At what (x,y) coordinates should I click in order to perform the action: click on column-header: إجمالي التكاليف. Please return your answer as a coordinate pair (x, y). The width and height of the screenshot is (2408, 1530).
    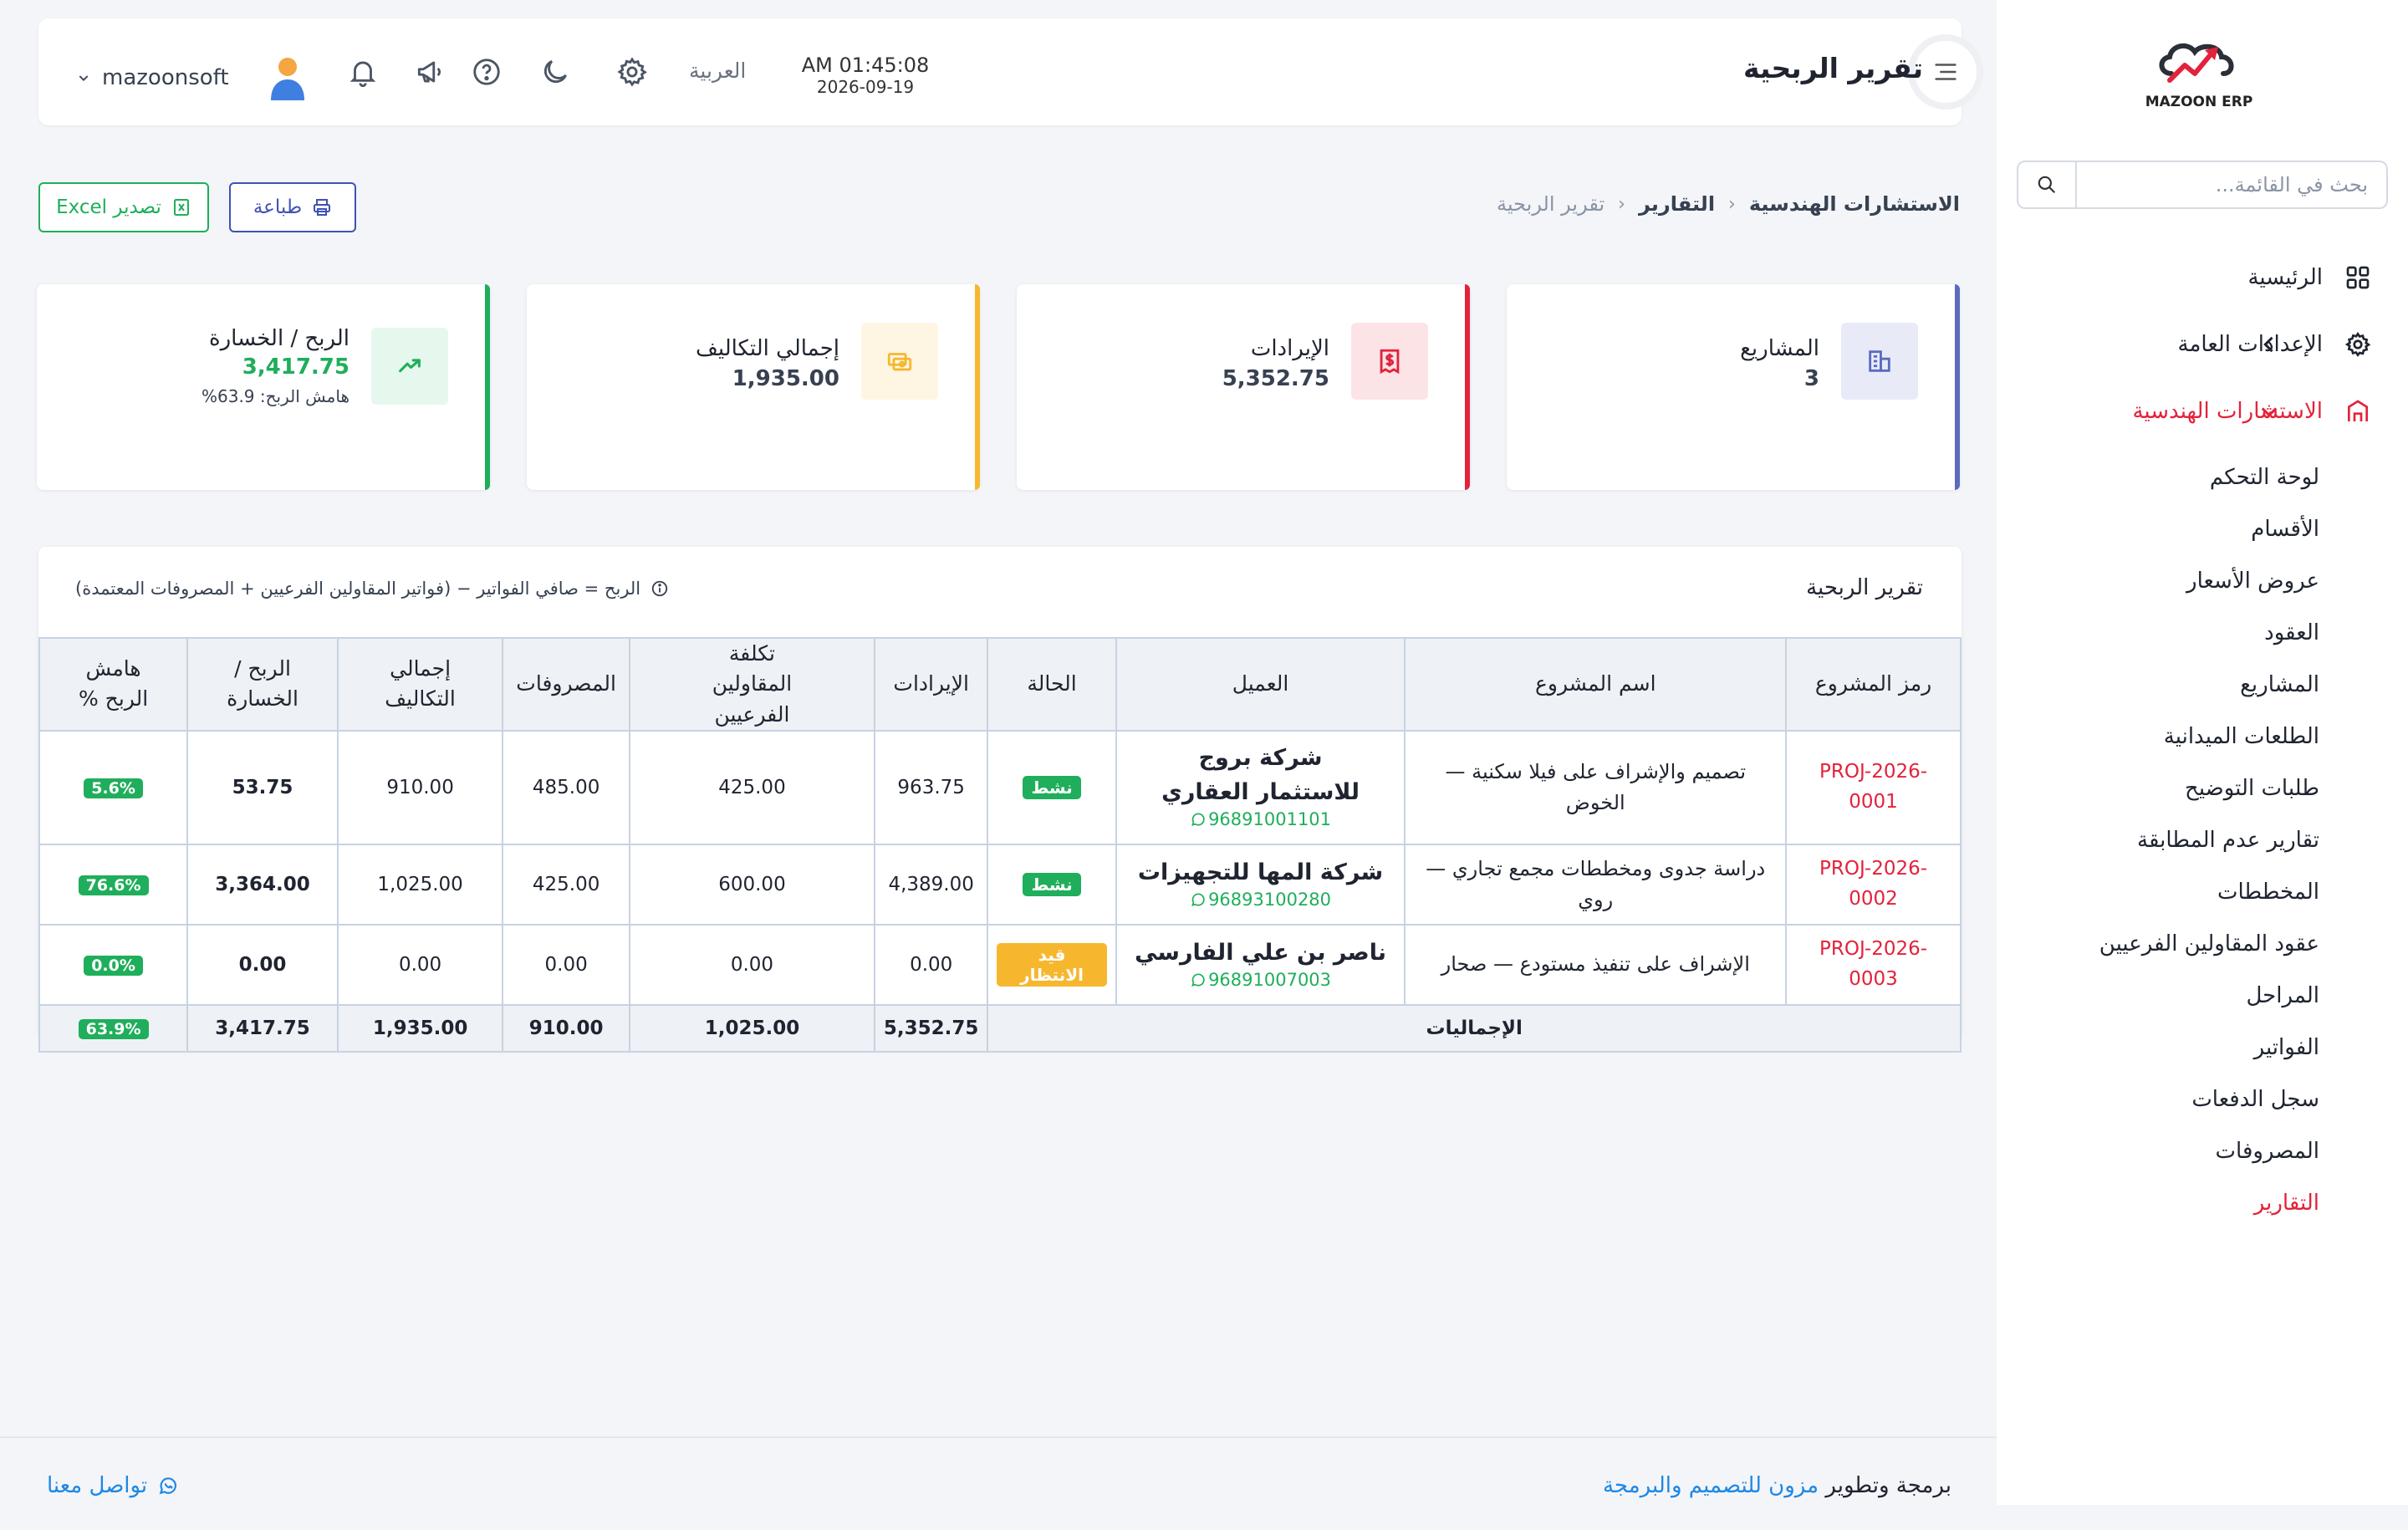
    Looking at the image, I should click on (420, 685).